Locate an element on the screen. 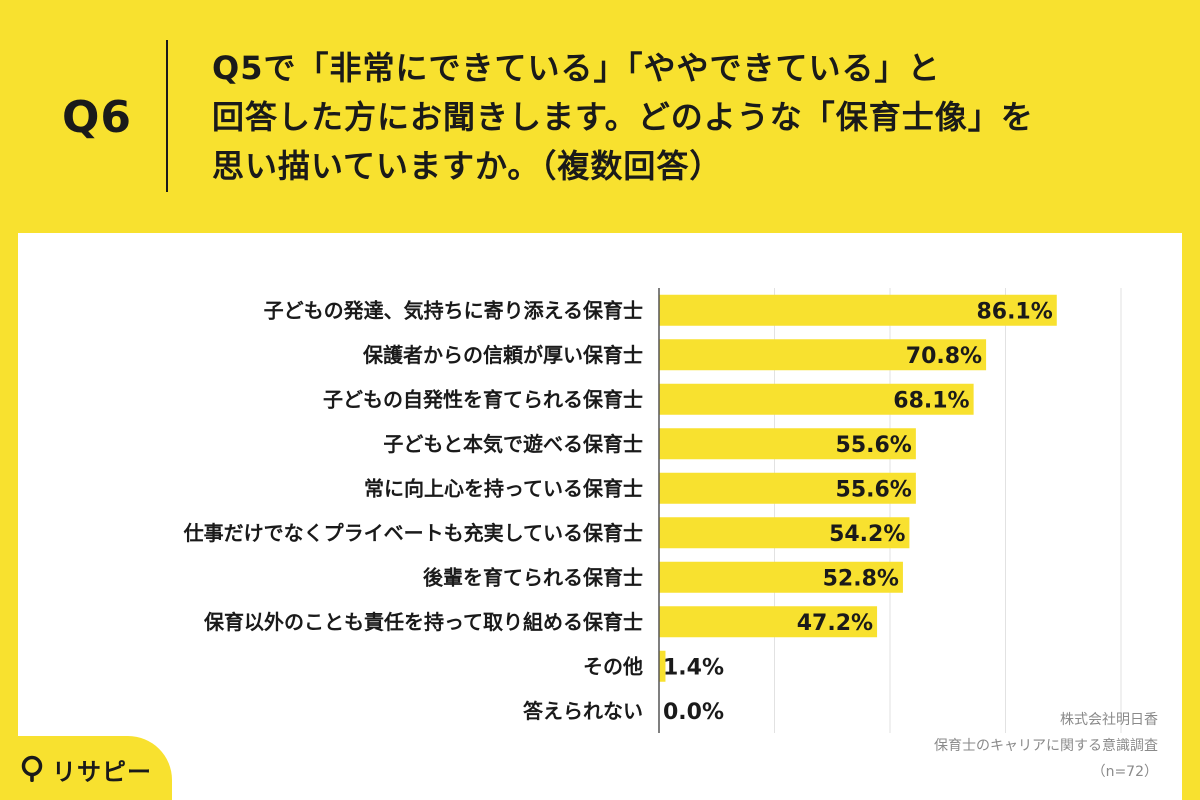 The width and height of the screenshot is (1200, 800). source-sample: （n=72） is located at coordinates (1124, 772).